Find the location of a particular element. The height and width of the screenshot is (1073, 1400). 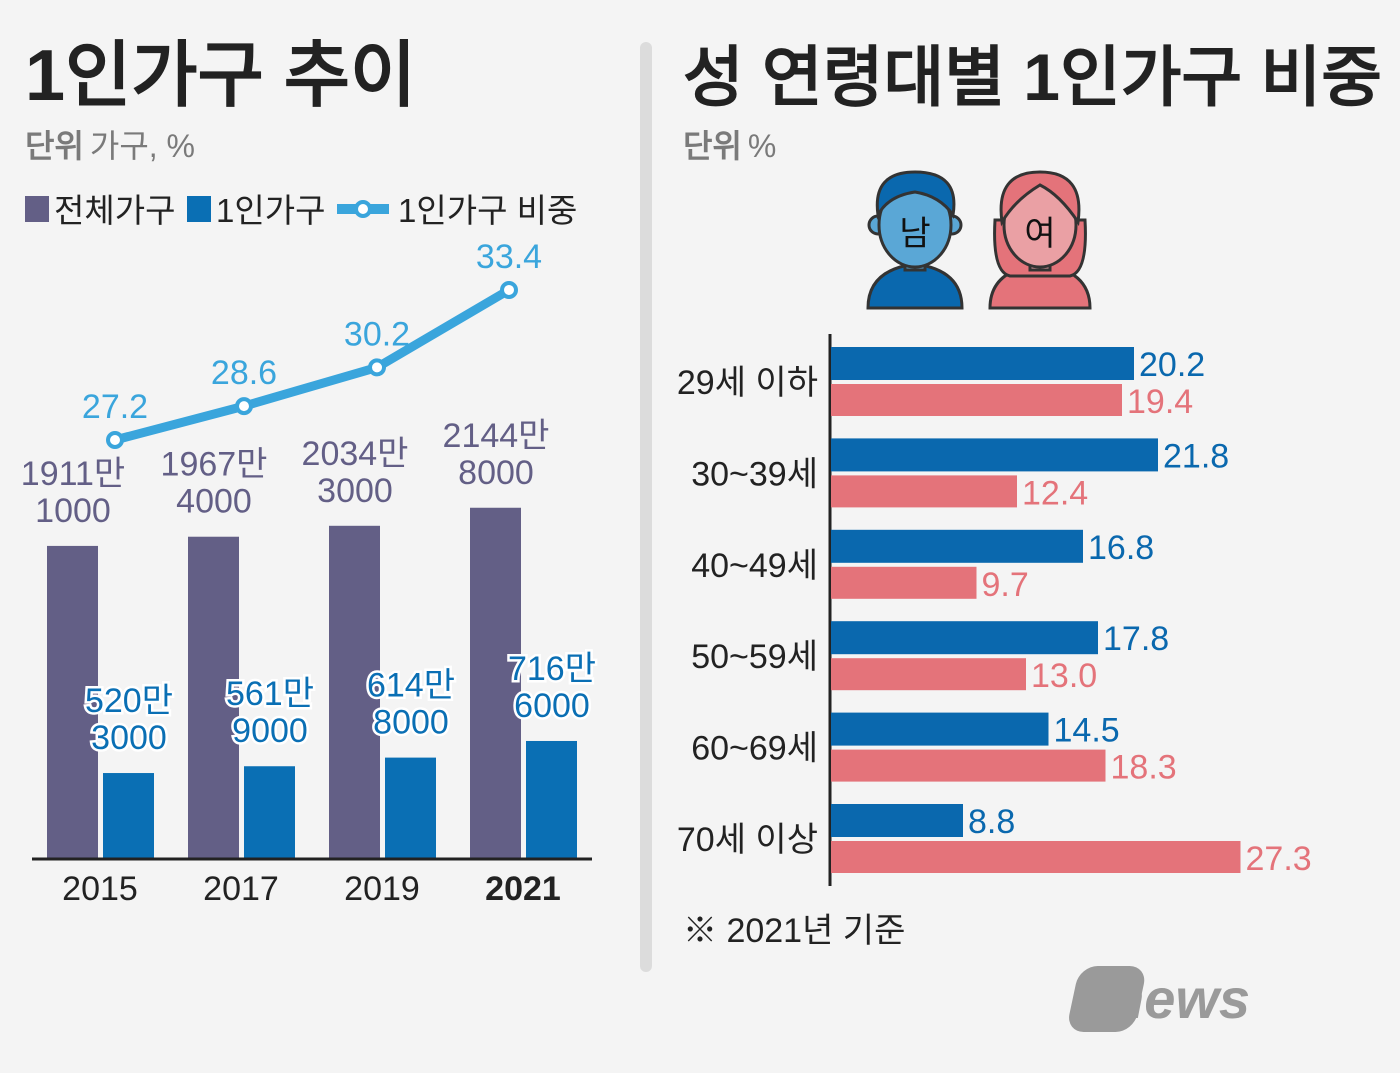

ratio-point-2017 is located at coordinates (244, 406).